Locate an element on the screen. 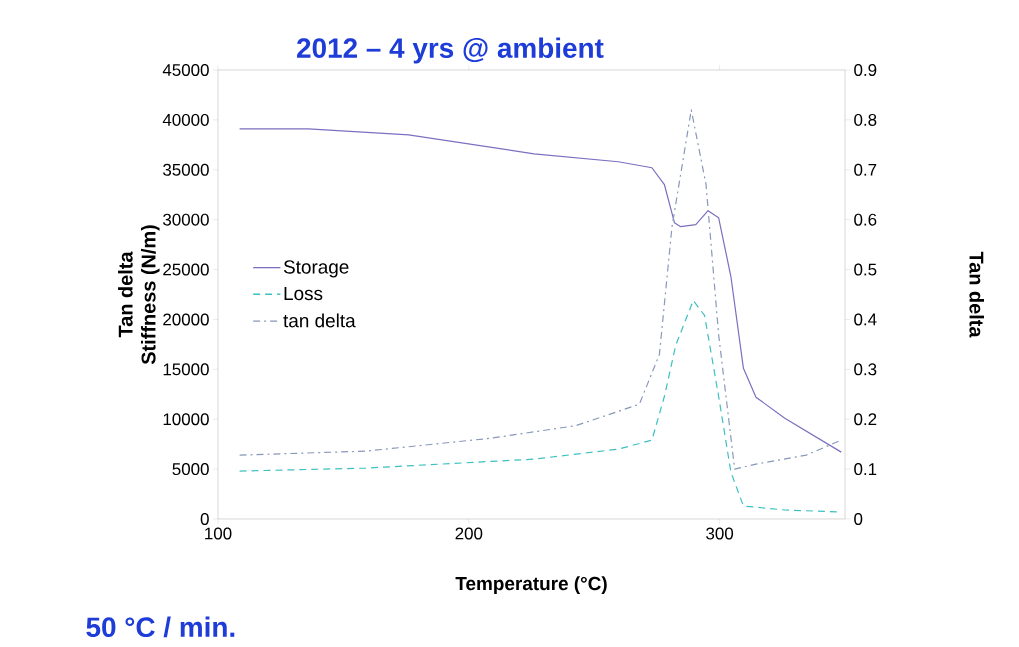 This screenshot has height=647, width=1019. y-tick-label: 5000 is located at coordinates (190, 469).